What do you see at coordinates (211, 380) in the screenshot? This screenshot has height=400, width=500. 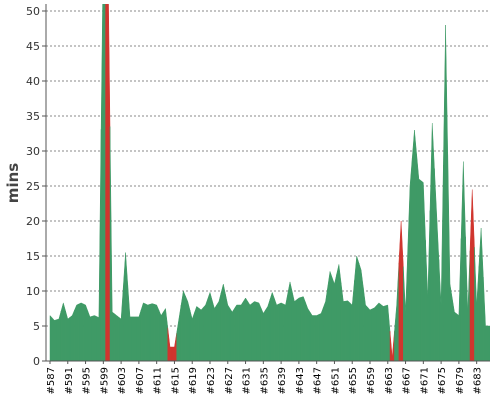 I see `x-tick-label: #623` at bounding box center [211, 380].